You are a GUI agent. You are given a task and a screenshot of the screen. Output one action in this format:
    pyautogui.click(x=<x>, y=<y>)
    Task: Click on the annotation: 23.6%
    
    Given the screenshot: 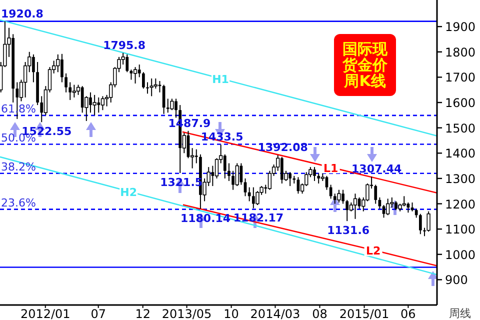 What is the action you would take?
    pyautogui.click(x=18, y=203)
    